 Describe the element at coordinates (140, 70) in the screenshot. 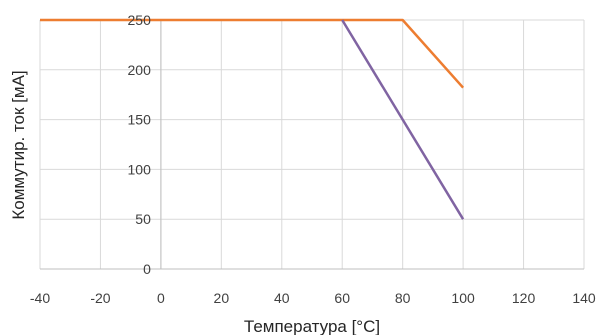

I see `y-tick-label: 200` at that location.